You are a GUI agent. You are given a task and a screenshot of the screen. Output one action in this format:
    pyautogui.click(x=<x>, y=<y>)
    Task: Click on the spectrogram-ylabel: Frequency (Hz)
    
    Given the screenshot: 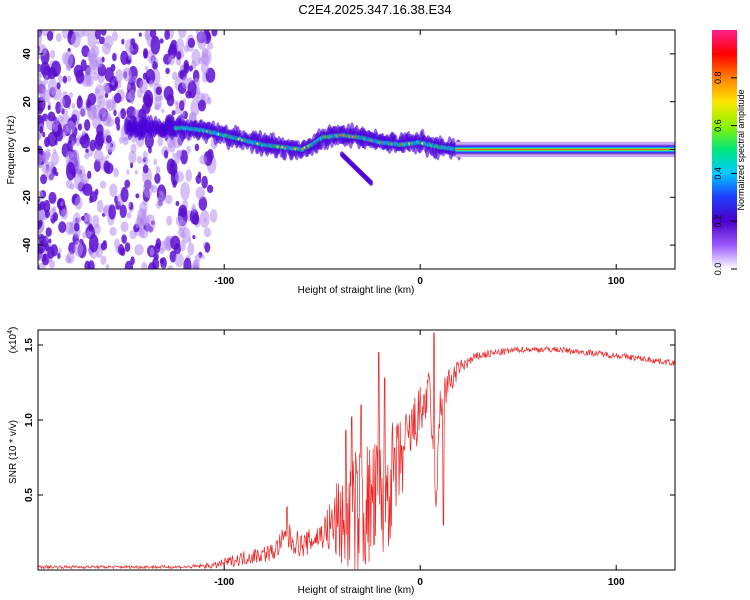 What is the action you would take?
    pyautogui.click(x=11, y=150)
    